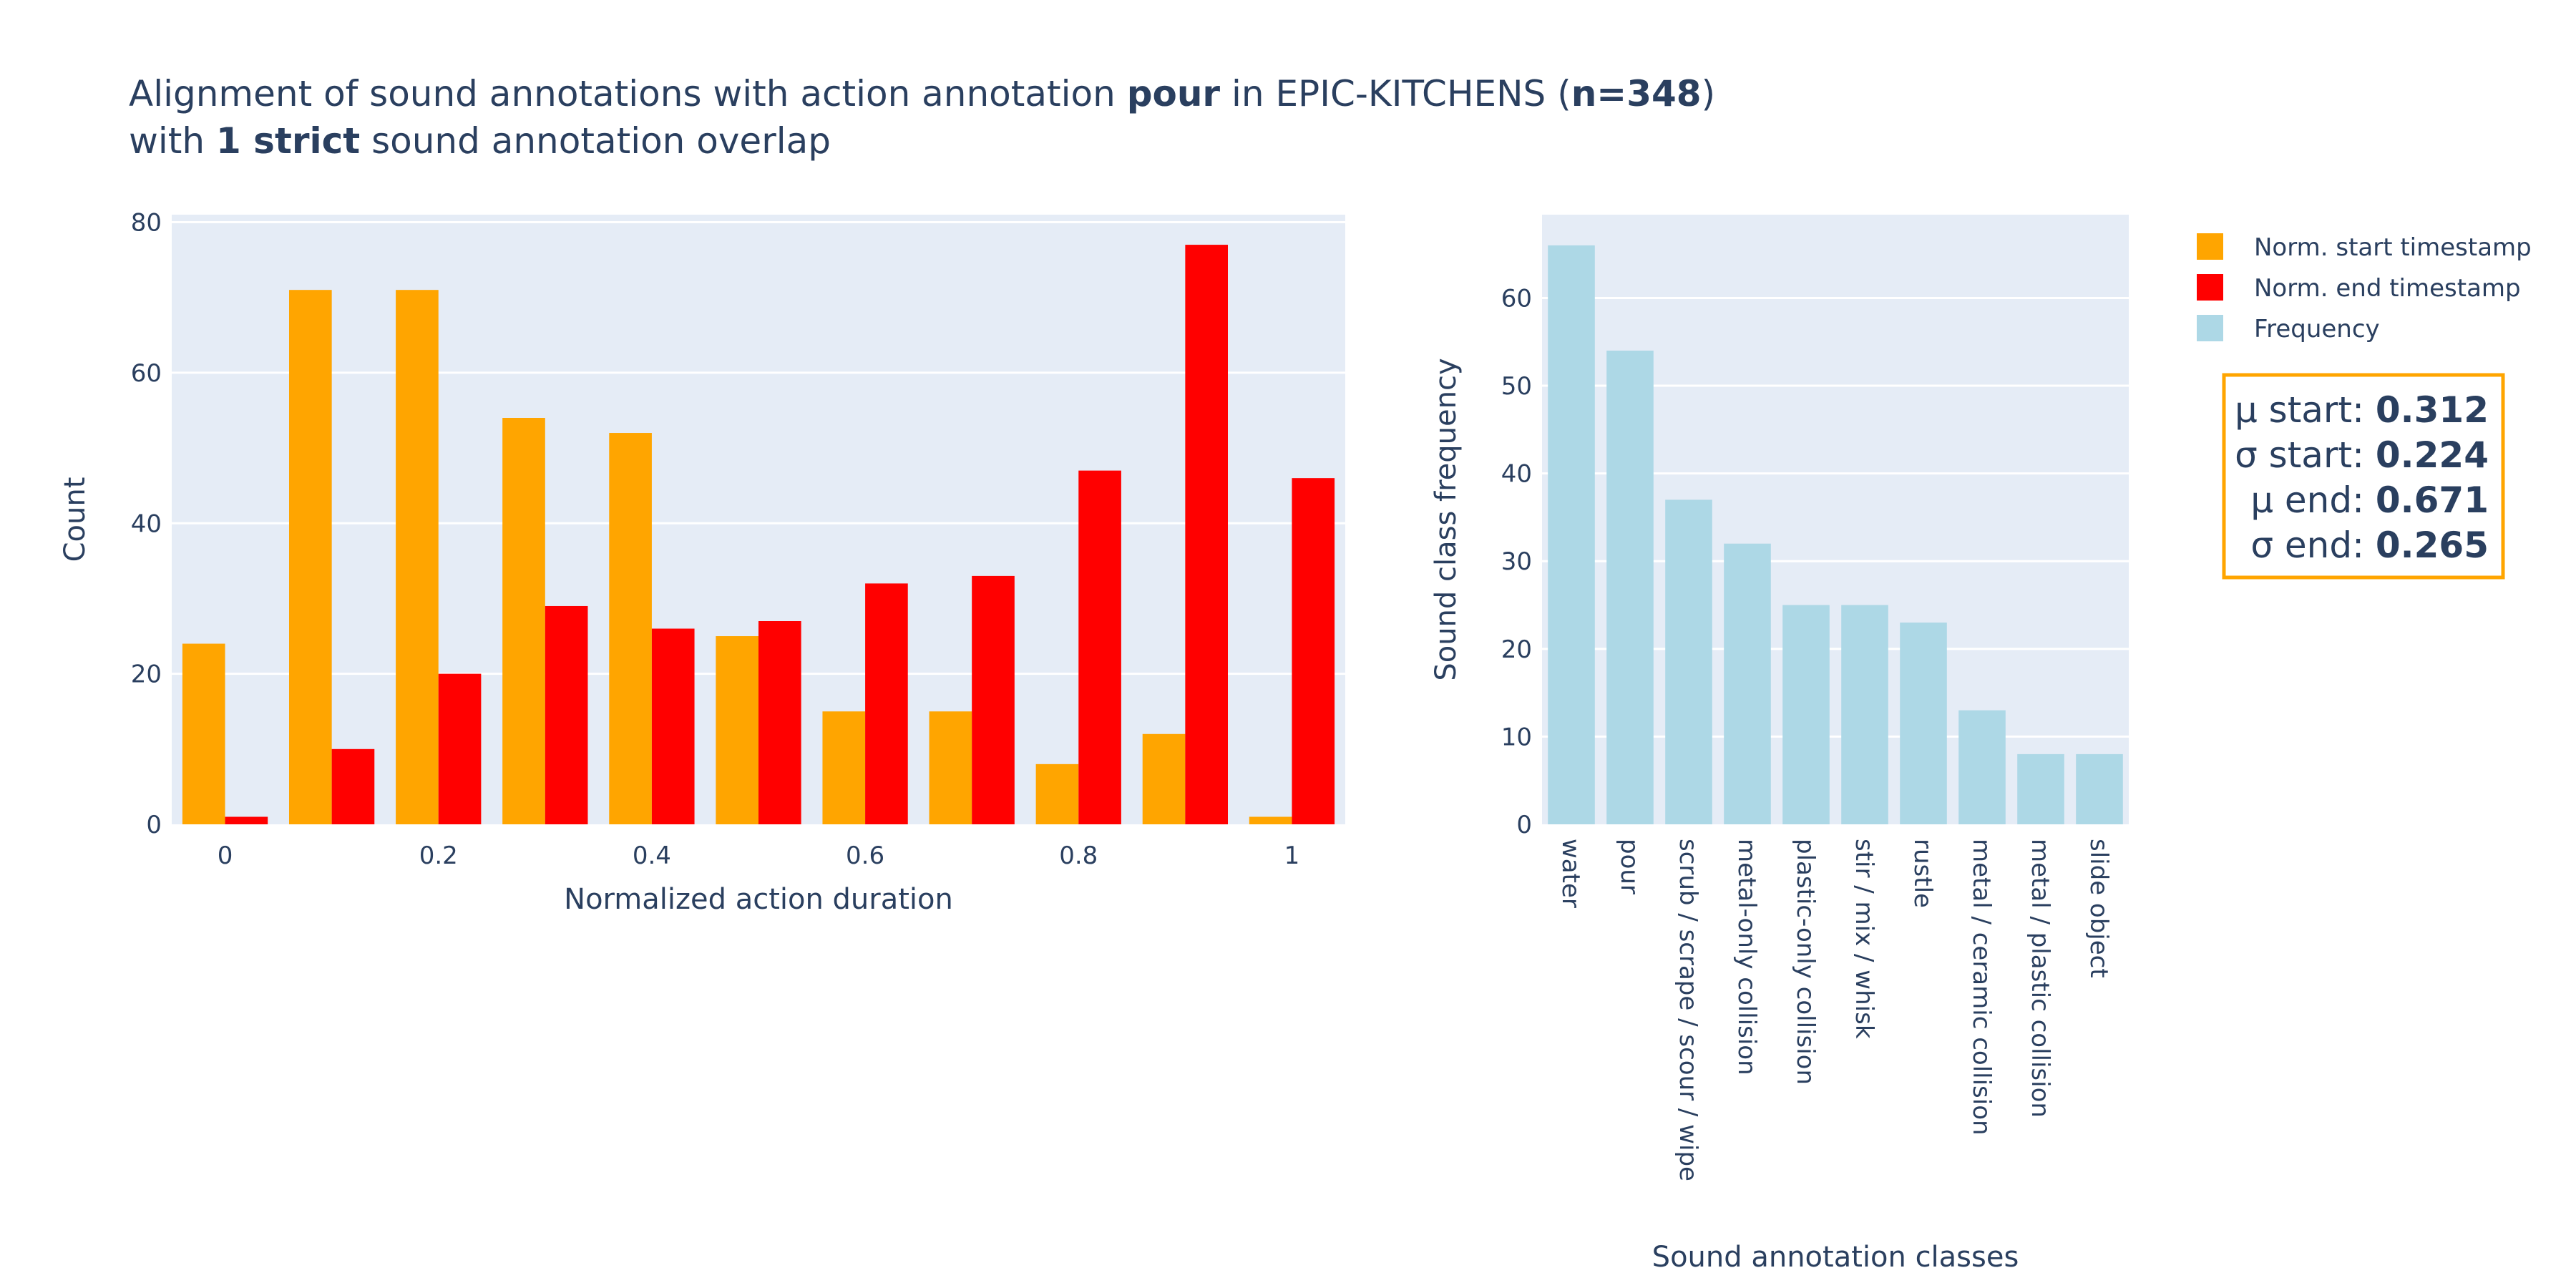  I want to click on histogram-y-tick-label: 0, so click(154, 825).